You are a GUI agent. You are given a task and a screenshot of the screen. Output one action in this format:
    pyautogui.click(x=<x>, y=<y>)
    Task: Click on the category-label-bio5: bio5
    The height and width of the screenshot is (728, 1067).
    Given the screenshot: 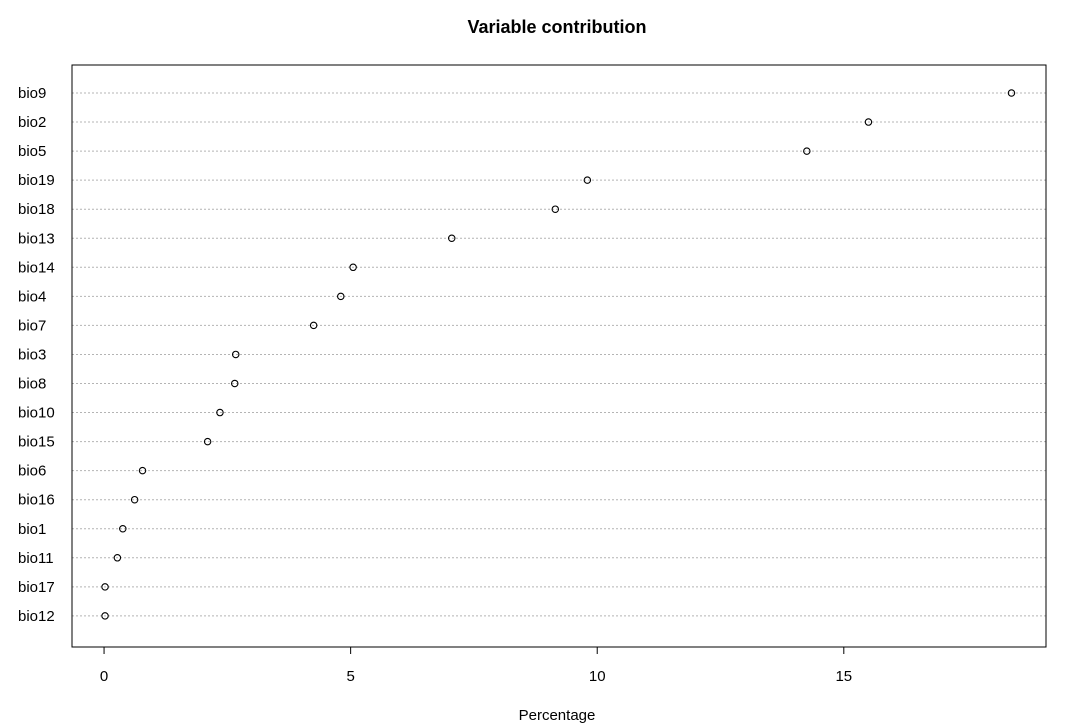 What is the action you would take?
    pyautogui.click(x=32, y=151)
    